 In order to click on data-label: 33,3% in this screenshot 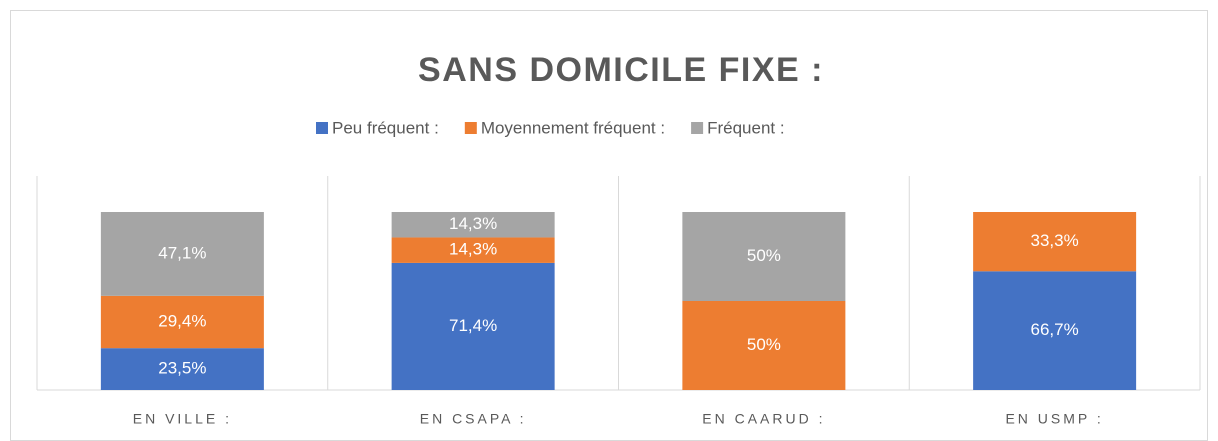, I will do `click(1055, 240)`.